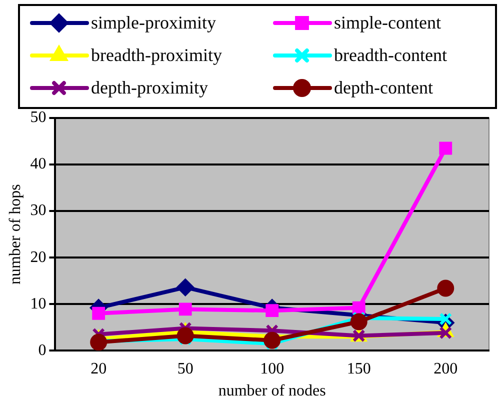  I want to click on legend-label: simple-content, so click(387, 22).